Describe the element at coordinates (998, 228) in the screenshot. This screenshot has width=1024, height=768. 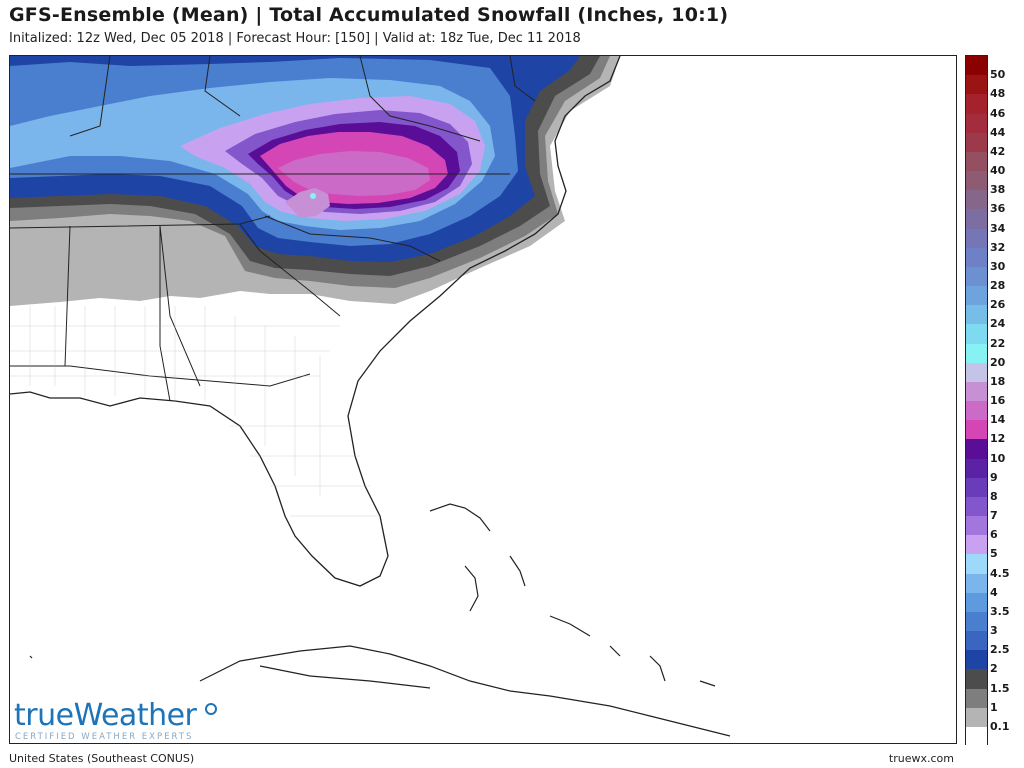
I see `colorbar-label: 34` at that location.